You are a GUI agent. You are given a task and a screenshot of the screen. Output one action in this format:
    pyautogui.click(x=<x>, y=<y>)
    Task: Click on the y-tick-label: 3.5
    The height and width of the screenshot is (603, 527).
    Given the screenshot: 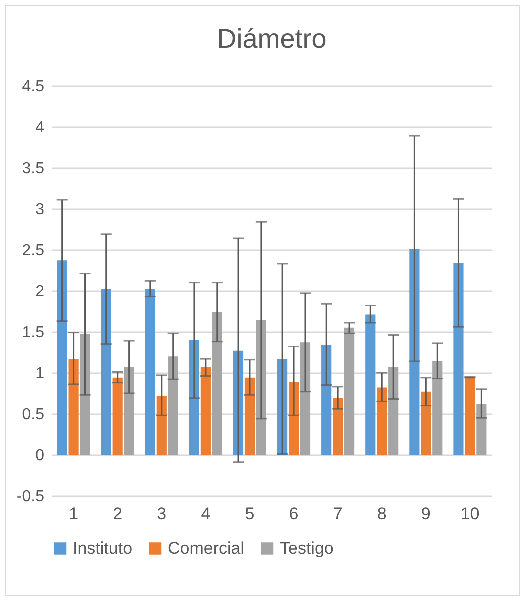 What is the action you would take?
    pyautogui.click(x=33, y=169)
    